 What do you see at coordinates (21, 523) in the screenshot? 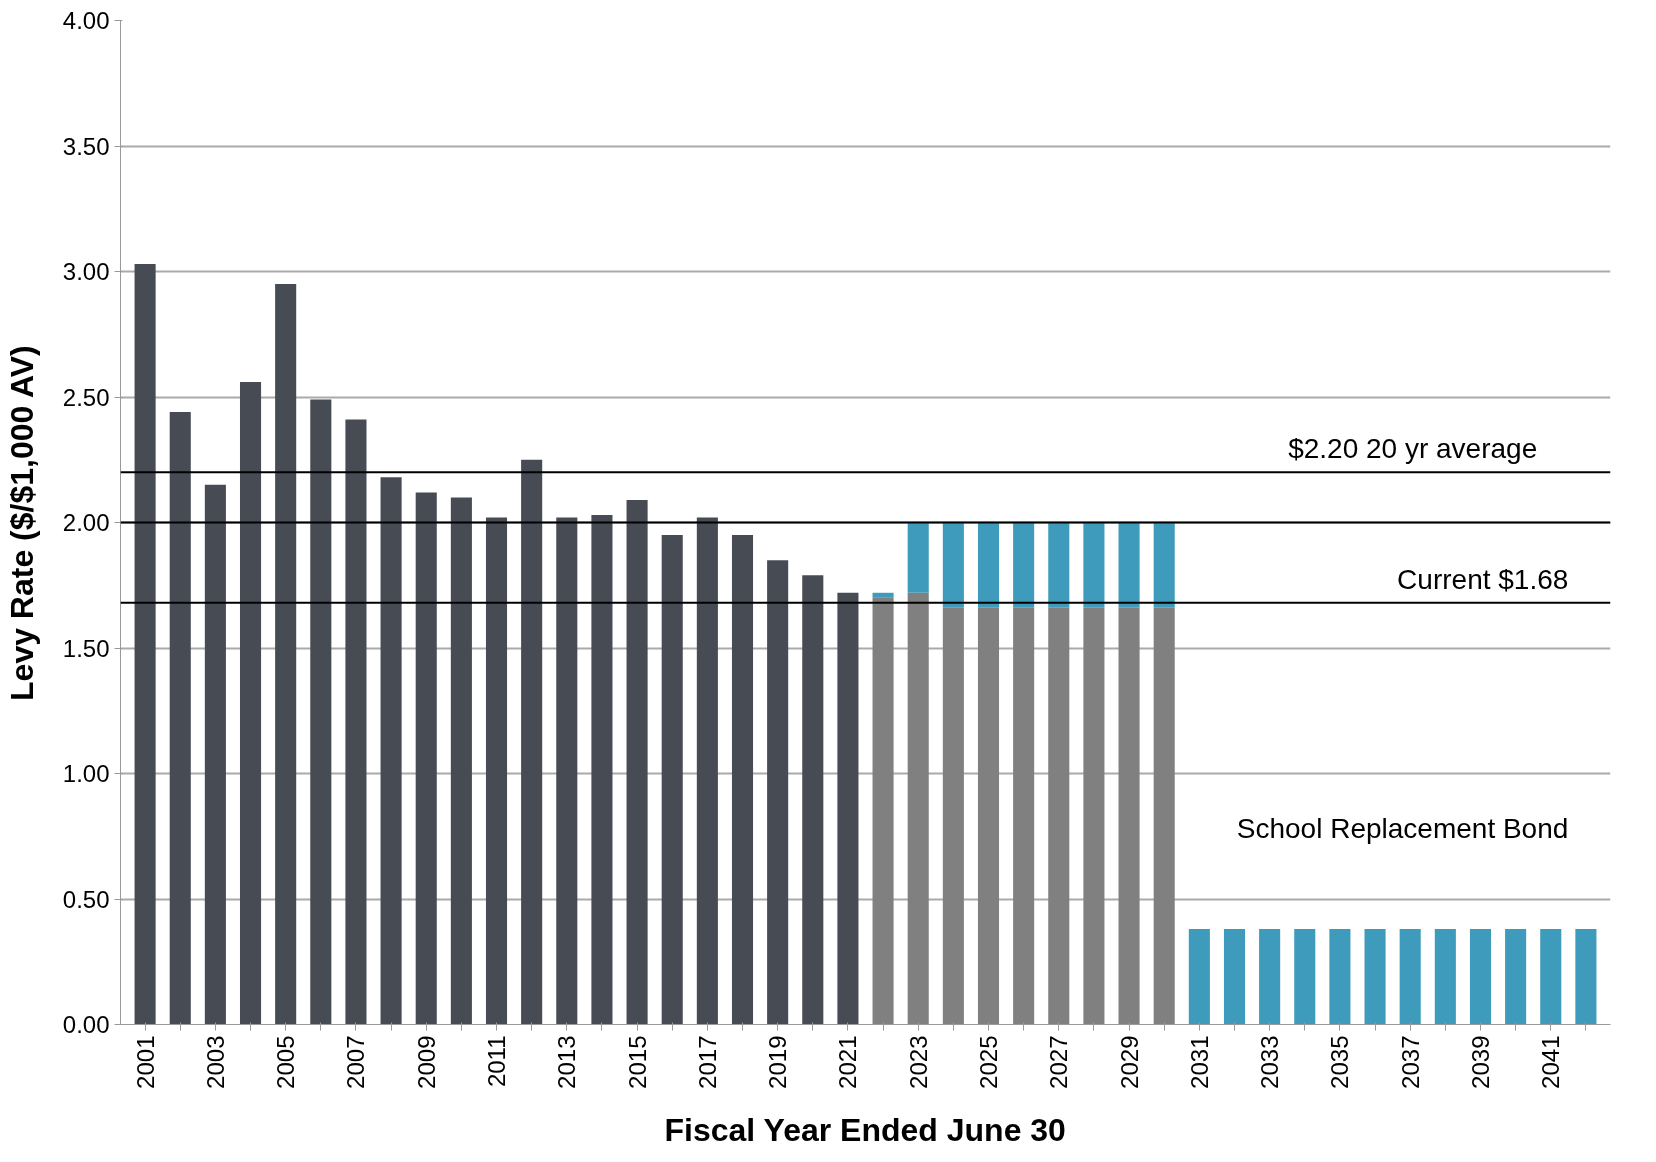
I see `y-axis-title: Levy Rate ($/$1,000 AV)` at bounding box center [21, 523].